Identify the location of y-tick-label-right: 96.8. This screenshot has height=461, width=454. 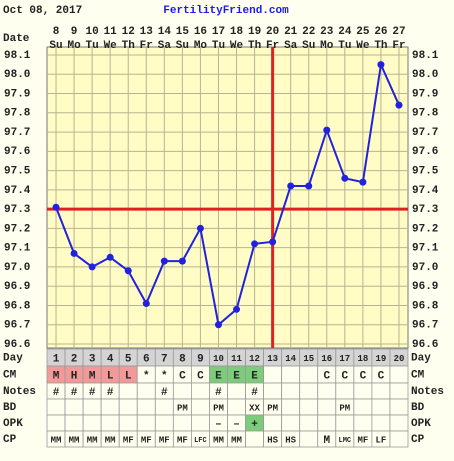
(425, 306).